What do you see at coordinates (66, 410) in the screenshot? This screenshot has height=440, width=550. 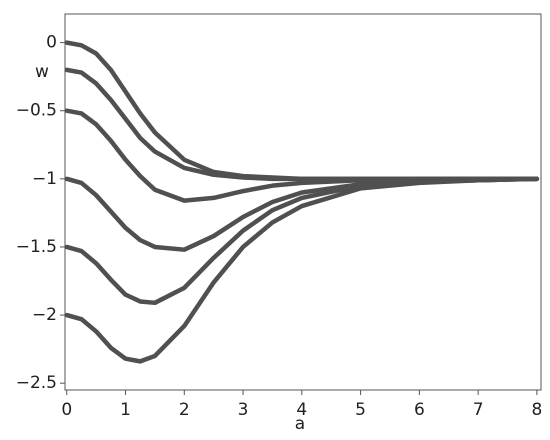 I see `x-tick-label: 0` at bounding box center [66, 410].